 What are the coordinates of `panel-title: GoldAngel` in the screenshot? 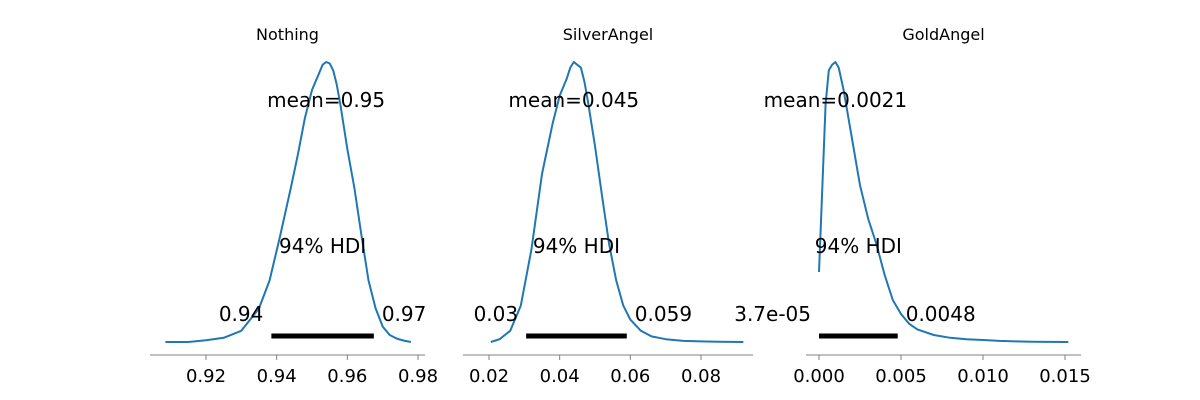 It's located at (943, 34).